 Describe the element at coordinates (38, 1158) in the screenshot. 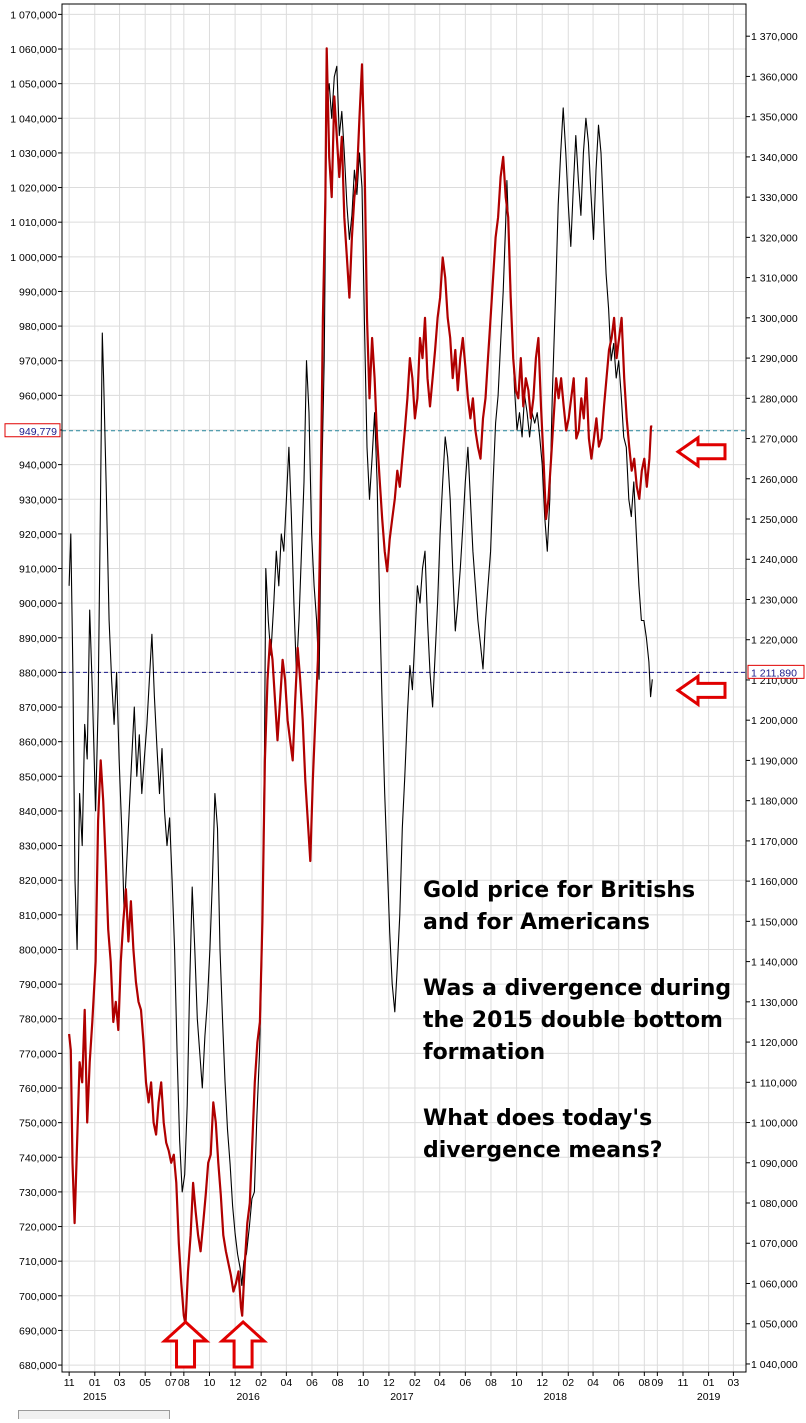

I see `left-tick-label: 740,000` at that location.